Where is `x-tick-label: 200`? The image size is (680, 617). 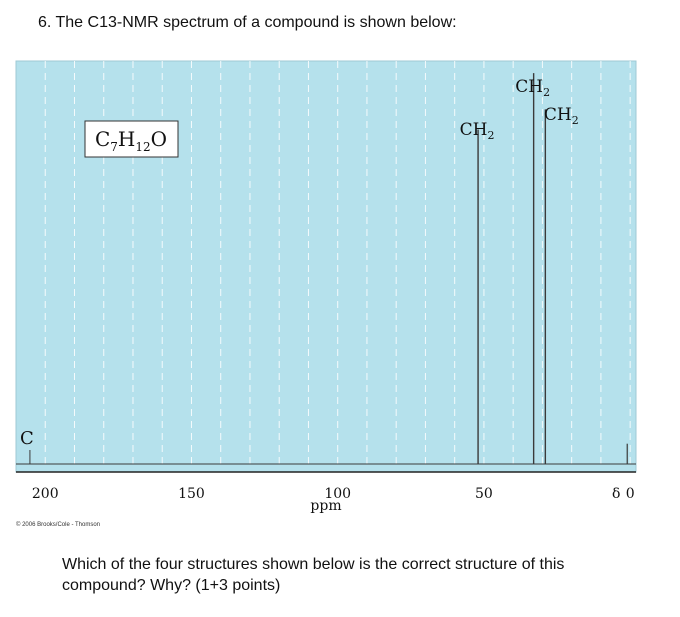 x-tick-label: 200 is located at coordinates (45, 494).